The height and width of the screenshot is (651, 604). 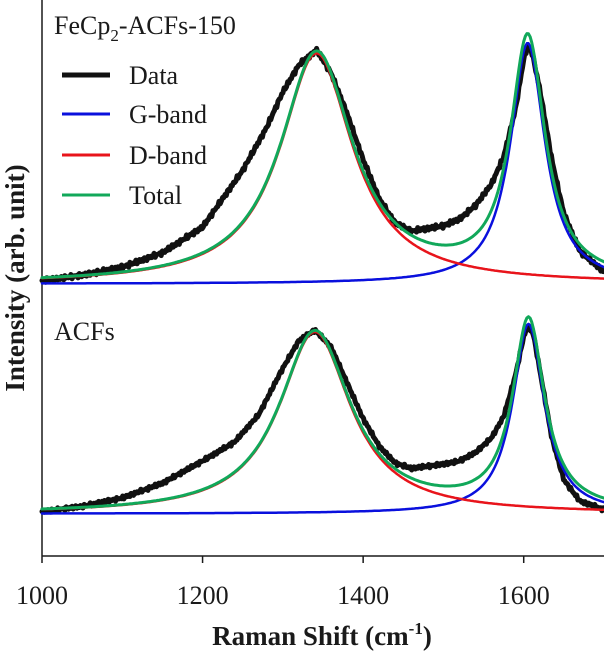 I want to click on x-tick-label-1400: 1400, so click(x=363, y=595).